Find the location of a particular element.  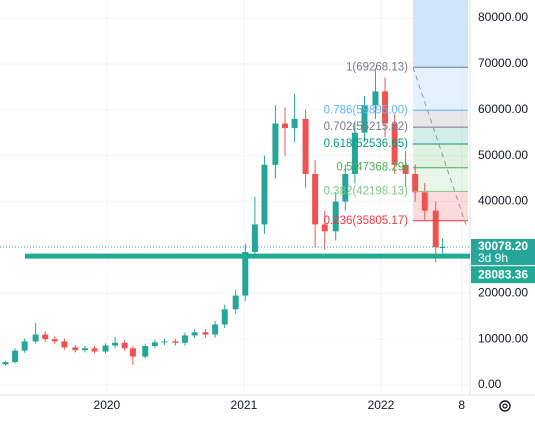

level-badge is located at coordinates (503, 275).